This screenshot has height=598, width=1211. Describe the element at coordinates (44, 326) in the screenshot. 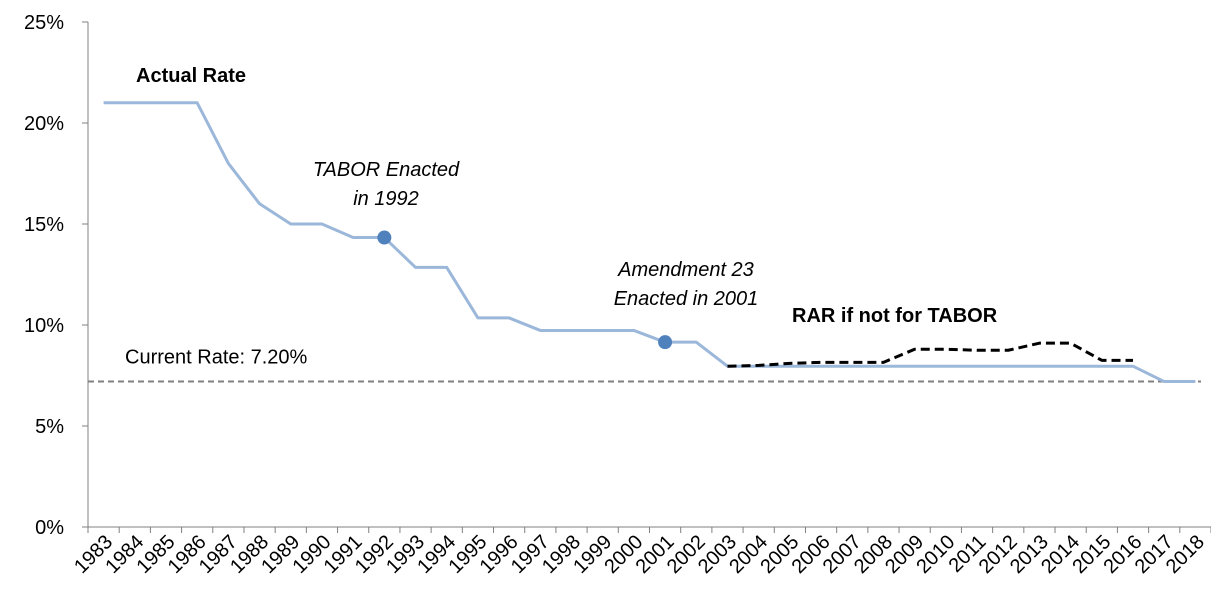

I see `y-tick-label: 10%` at that location.